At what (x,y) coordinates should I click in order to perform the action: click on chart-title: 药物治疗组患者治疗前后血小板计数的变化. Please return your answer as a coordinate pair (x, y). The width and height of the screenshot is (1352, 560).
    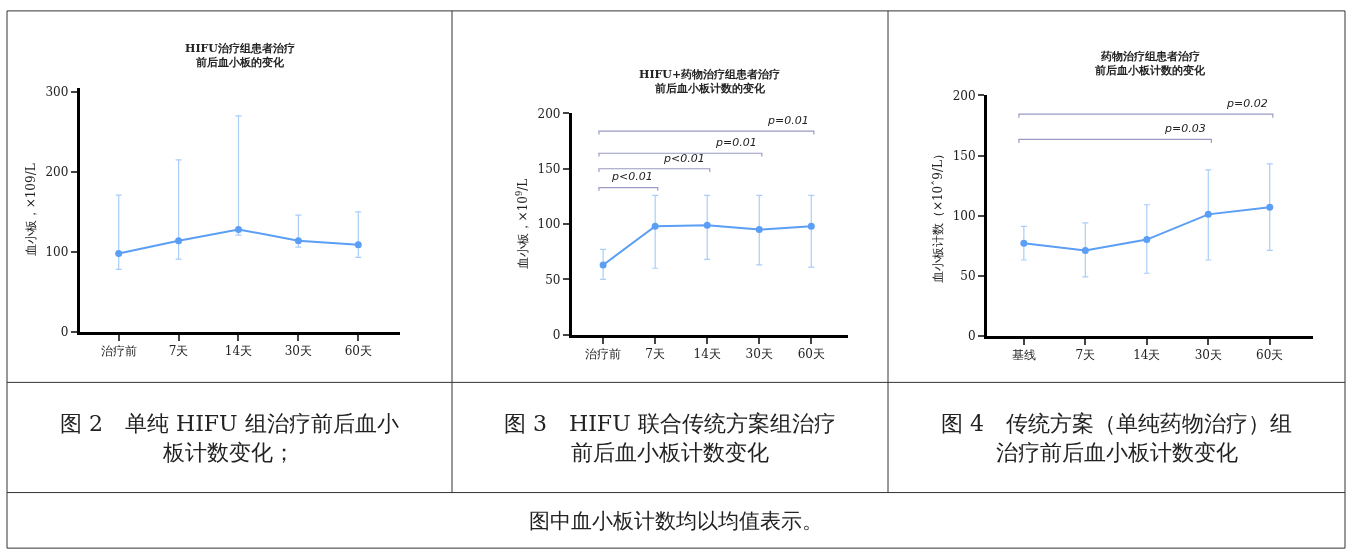
    Looking at the image, I should click on (1150, 64).